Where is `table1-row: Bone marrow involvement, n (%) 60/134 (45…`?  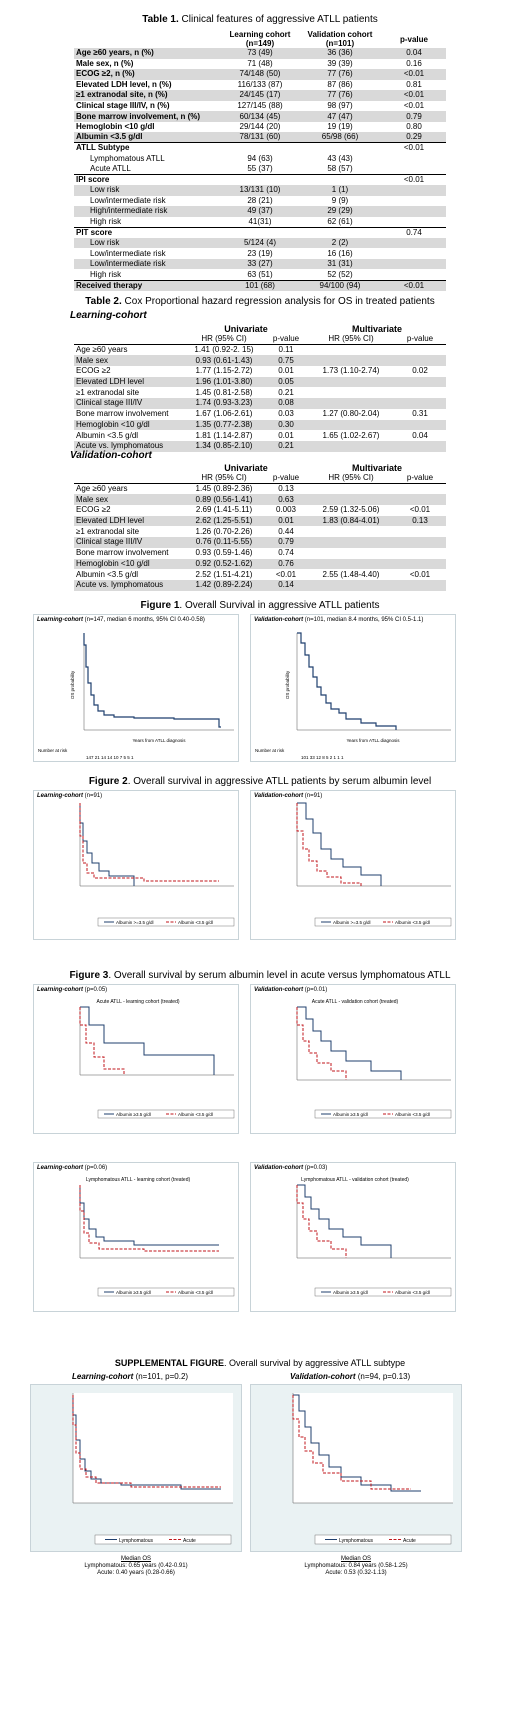 table1-row: Bone marrow involvement, n (%) 60/134 (45… is located at coordinates (260, 116).